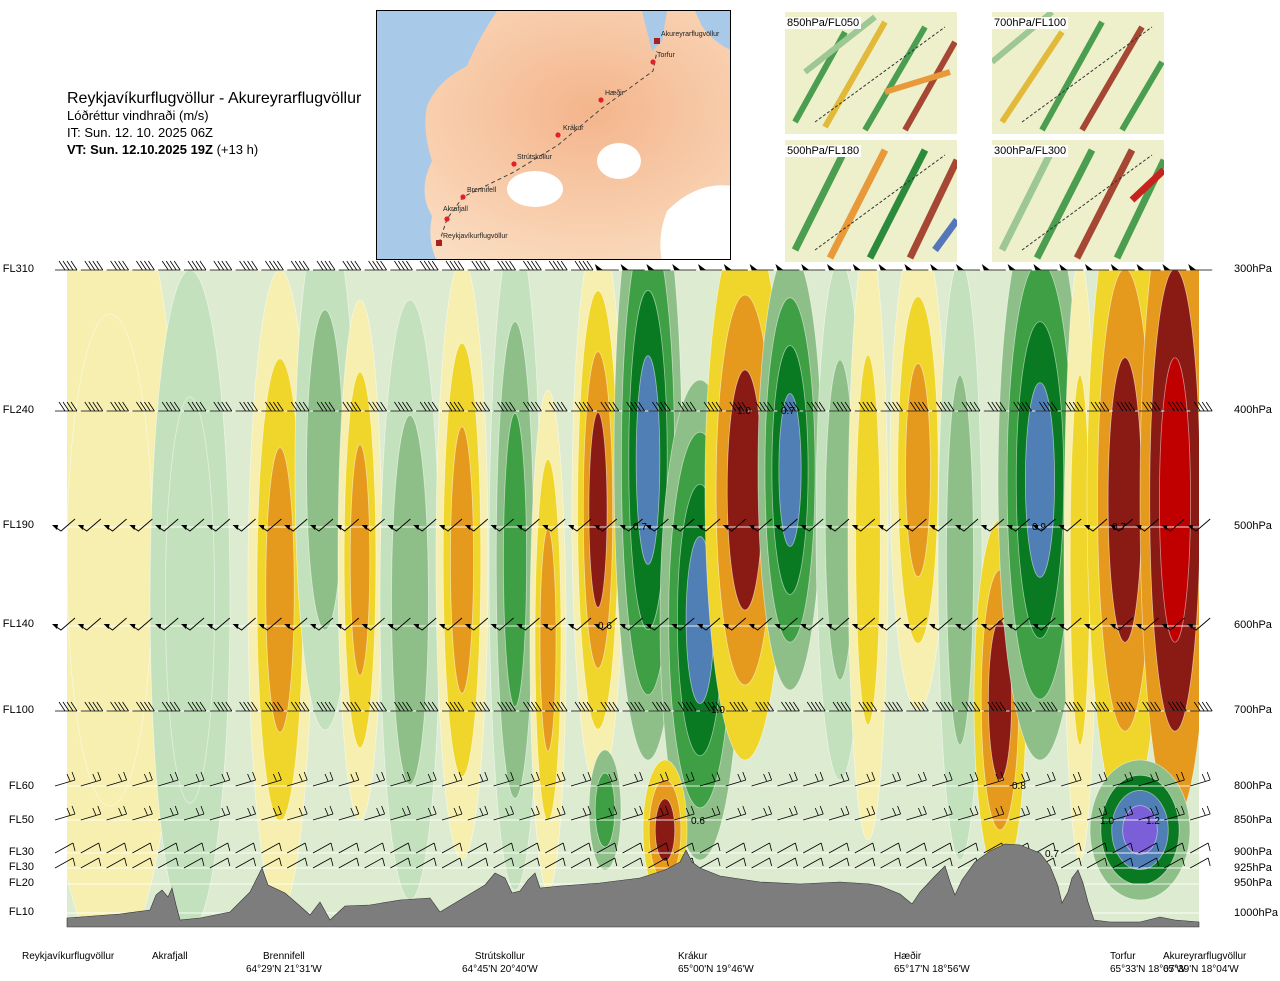  What do you see at coordinates (1078, 201) in the screenshot?
I see `thumbnail-300: 300hPa/FL300` at bounding box center [1078, 201].